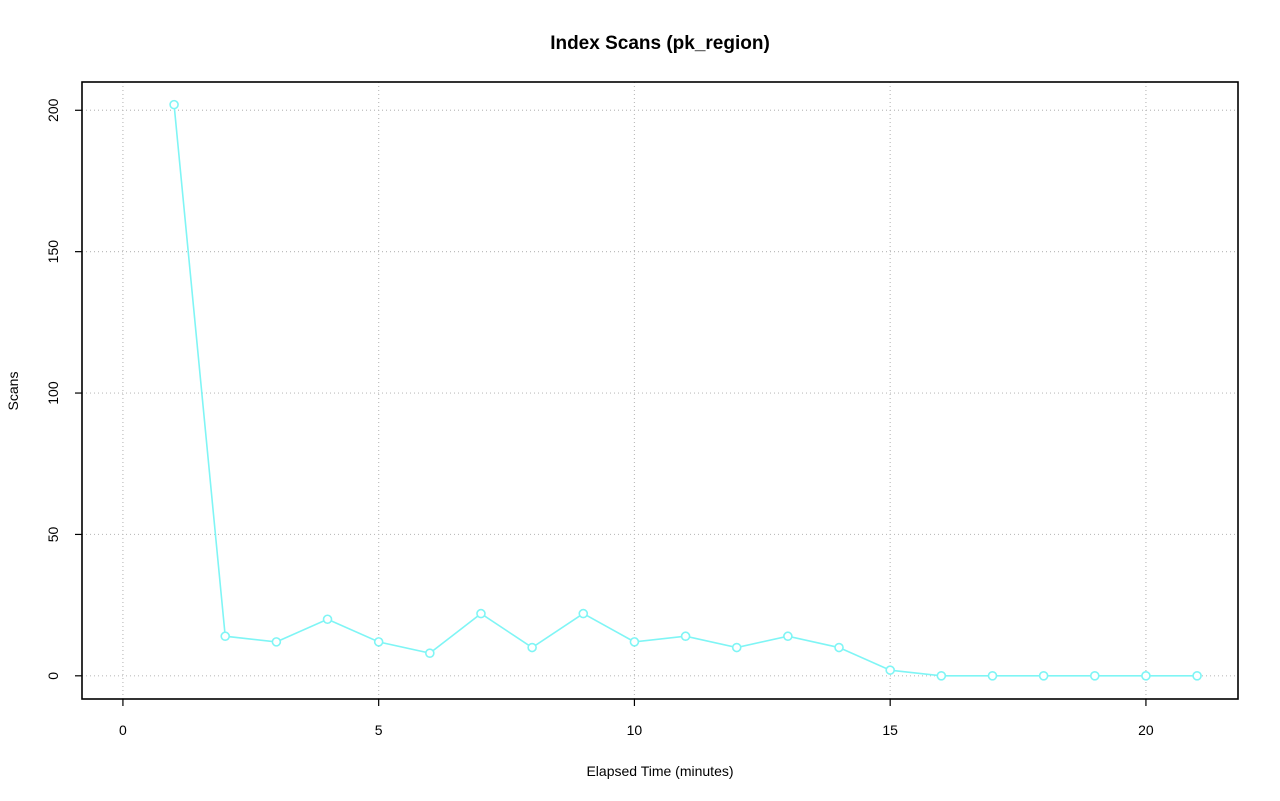  What do you see at coordinates (659, 771) in the screenshot?
I see `x-axis-label: Elapsed Time (minutes)` at bounding box center [659, 771].